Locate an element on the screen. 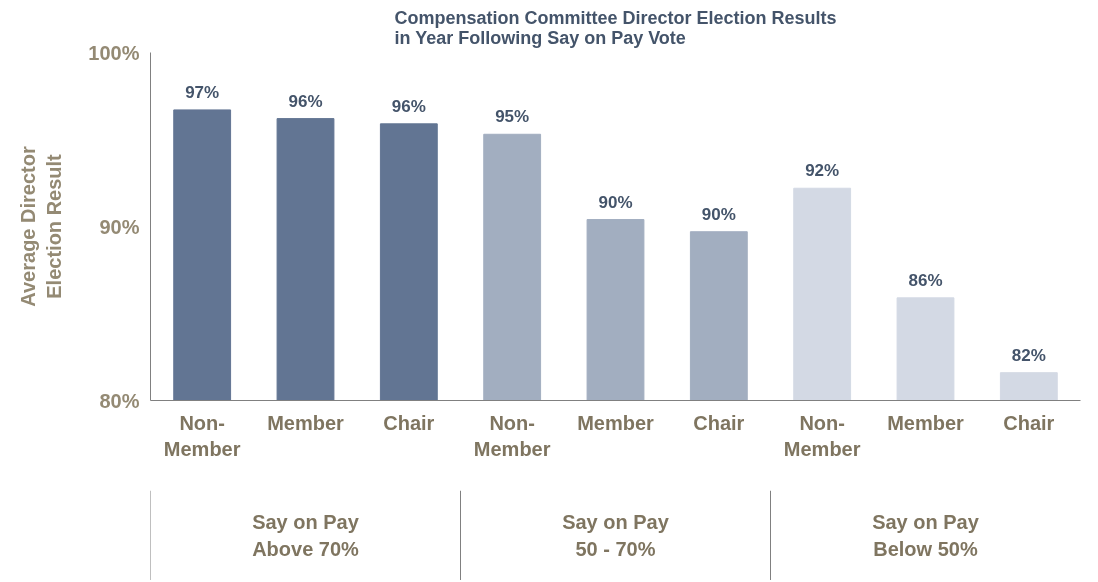 The image size is (1098, 582). text: Say on Pay Above 70% is located at coordinates (306, 535).